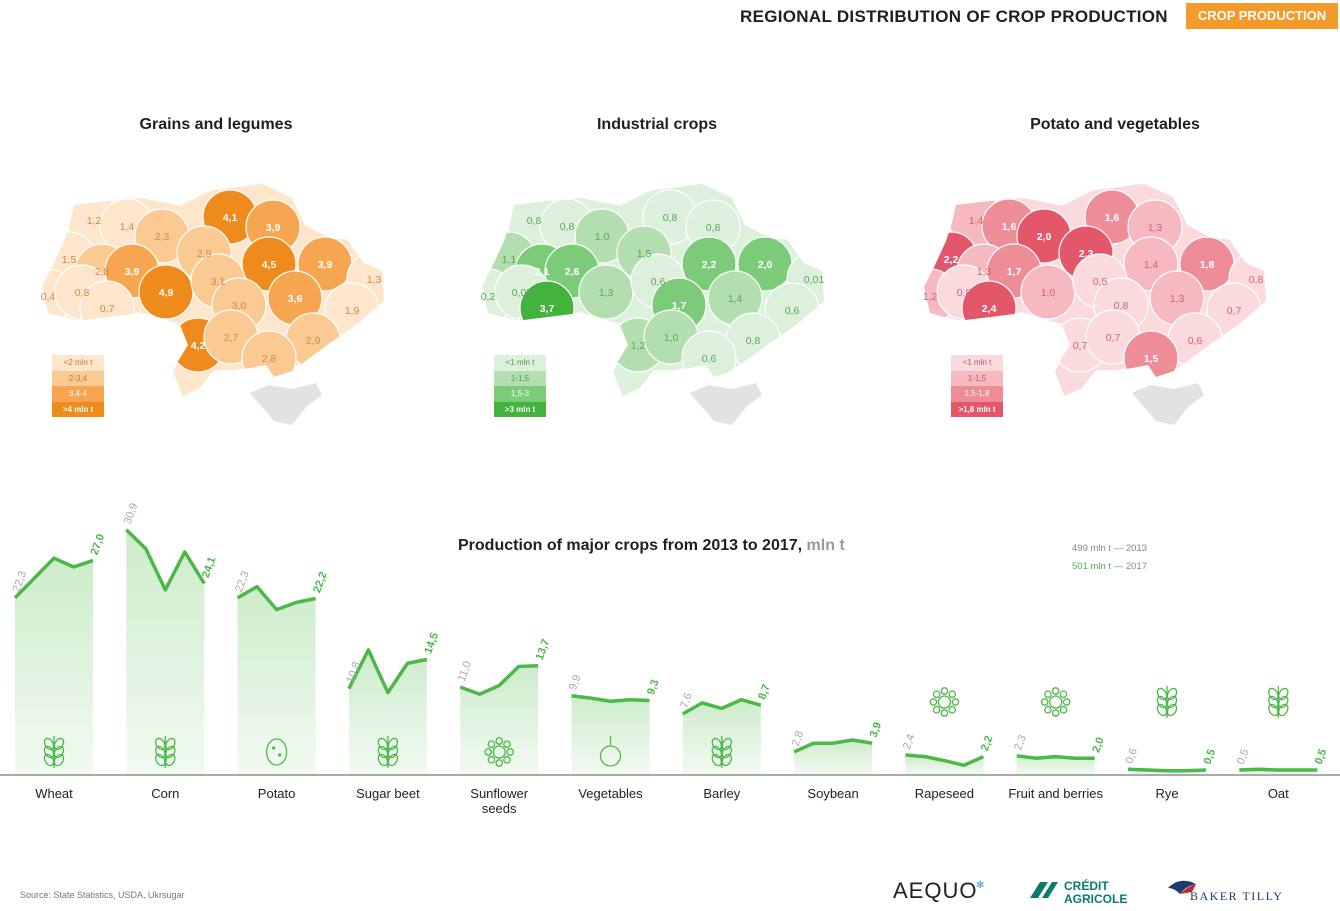 The height and width of the screenshot is (911, 1340). What do you see at coordinates (1278, 793) in the screenshot?
I see `crop-label: Oat` at bounding box center [1278, 793].